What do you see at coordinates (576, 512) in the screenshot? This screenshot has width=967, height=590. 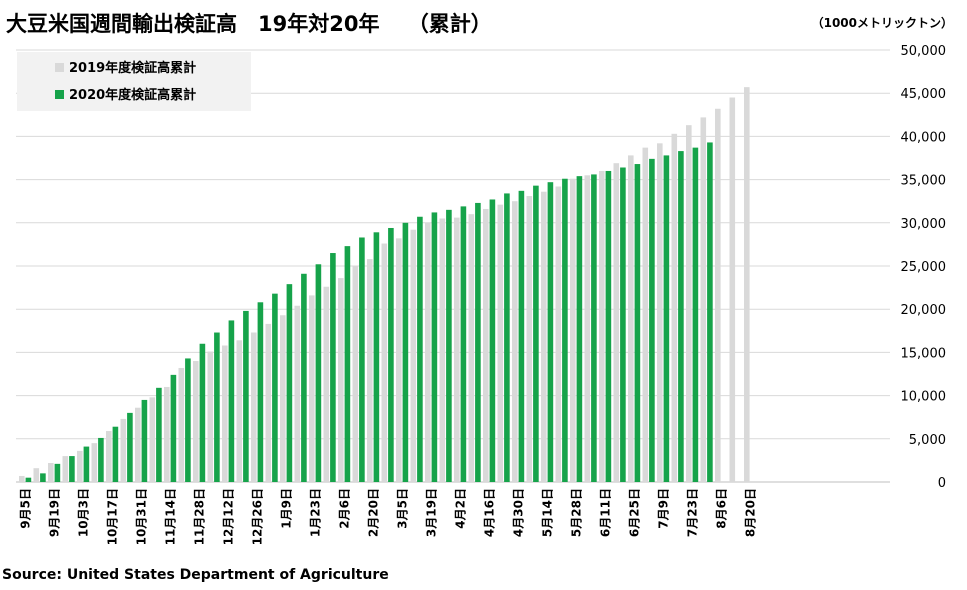 I see `x-tick-label: 5月28日` at bounding box center [576, 512].